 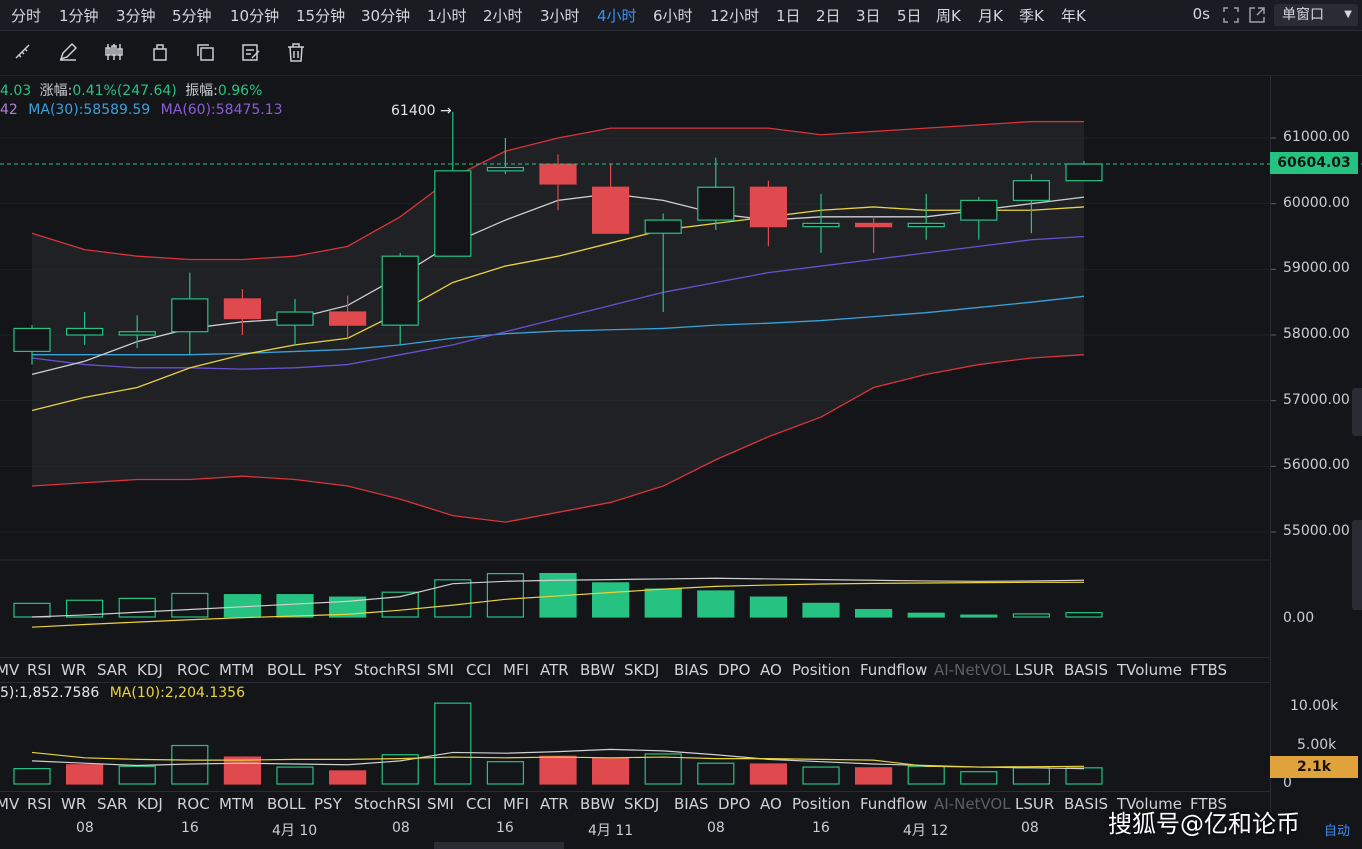 I want to click on timeframe-15: 3日, so click(x=868, y=16).